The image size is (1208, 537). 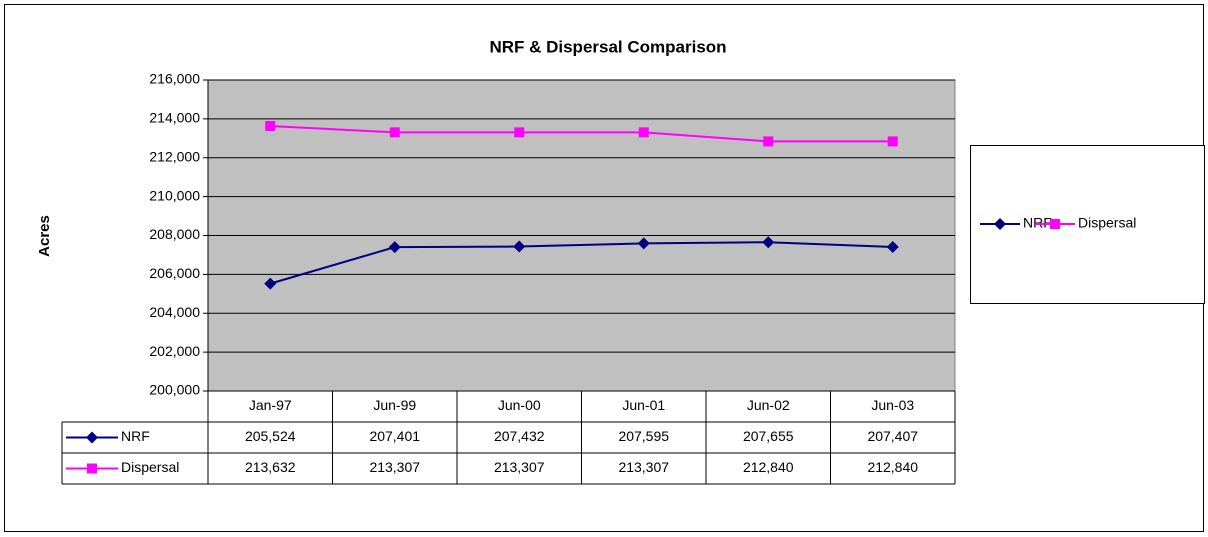 What do you see at coordinates (174, 390) in the screenshot?
I see `y-tick-label: 200,000` at bounding box center [174, 390].